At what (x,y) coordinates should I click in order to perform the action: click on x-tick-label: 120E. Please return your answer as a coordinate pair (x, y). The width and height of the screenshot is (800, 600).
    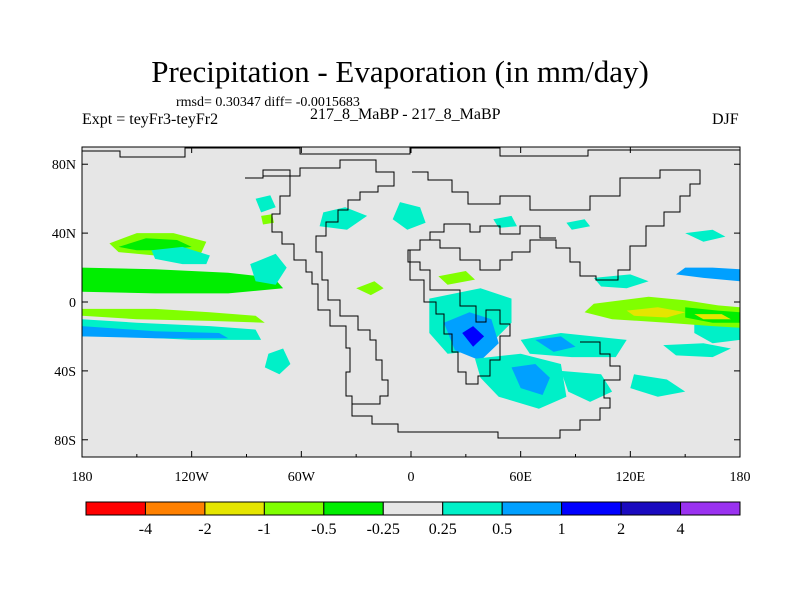
    Looking at the image, I should click on (631, 477).